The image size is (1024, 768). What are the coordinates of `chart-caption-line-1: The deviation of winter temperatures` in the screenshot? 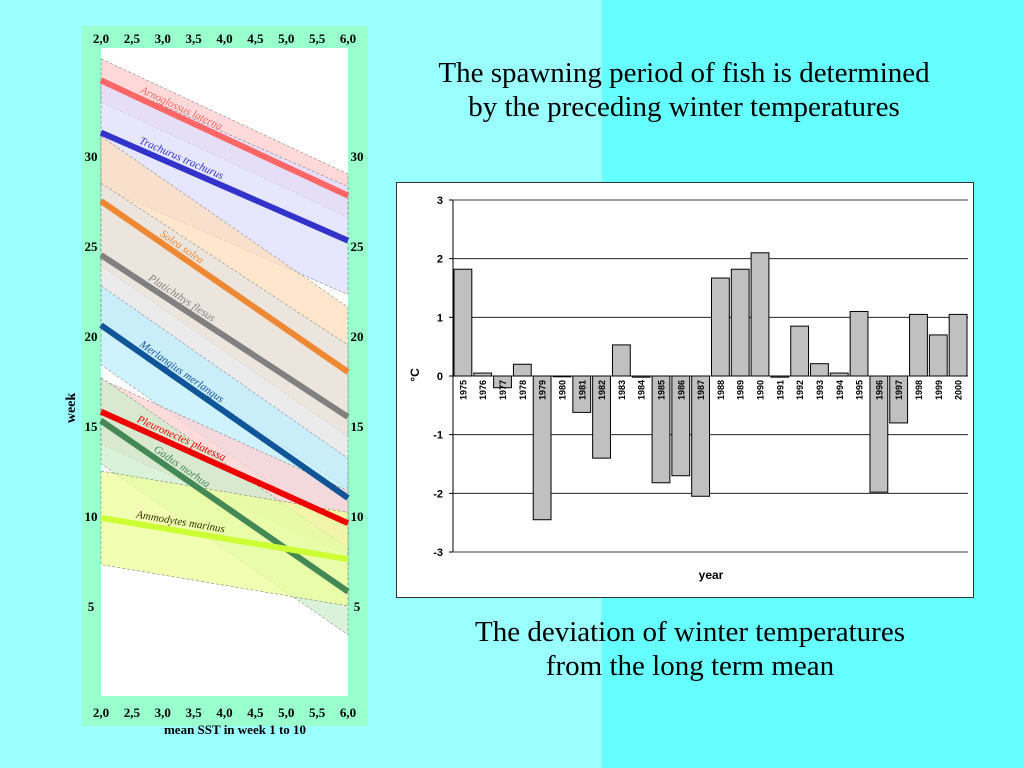 It's located at (689, 632).